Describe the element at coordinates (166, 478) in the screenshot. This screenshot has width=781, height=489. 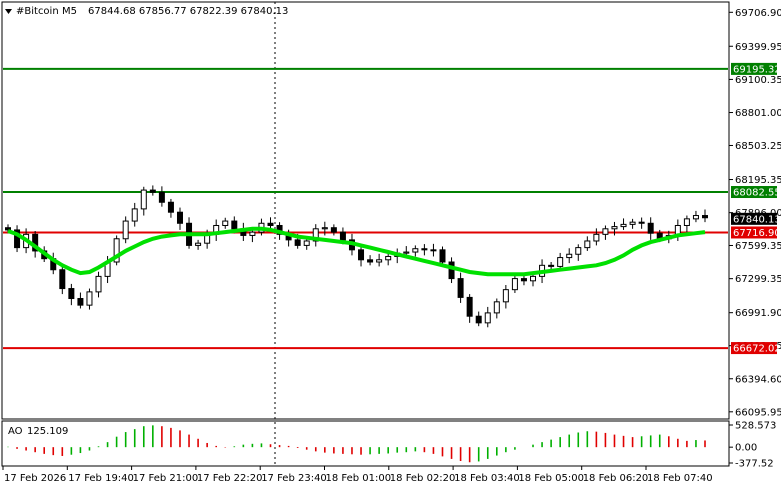
I see `x-tick-label: 17 Feb 21:00` at that location.